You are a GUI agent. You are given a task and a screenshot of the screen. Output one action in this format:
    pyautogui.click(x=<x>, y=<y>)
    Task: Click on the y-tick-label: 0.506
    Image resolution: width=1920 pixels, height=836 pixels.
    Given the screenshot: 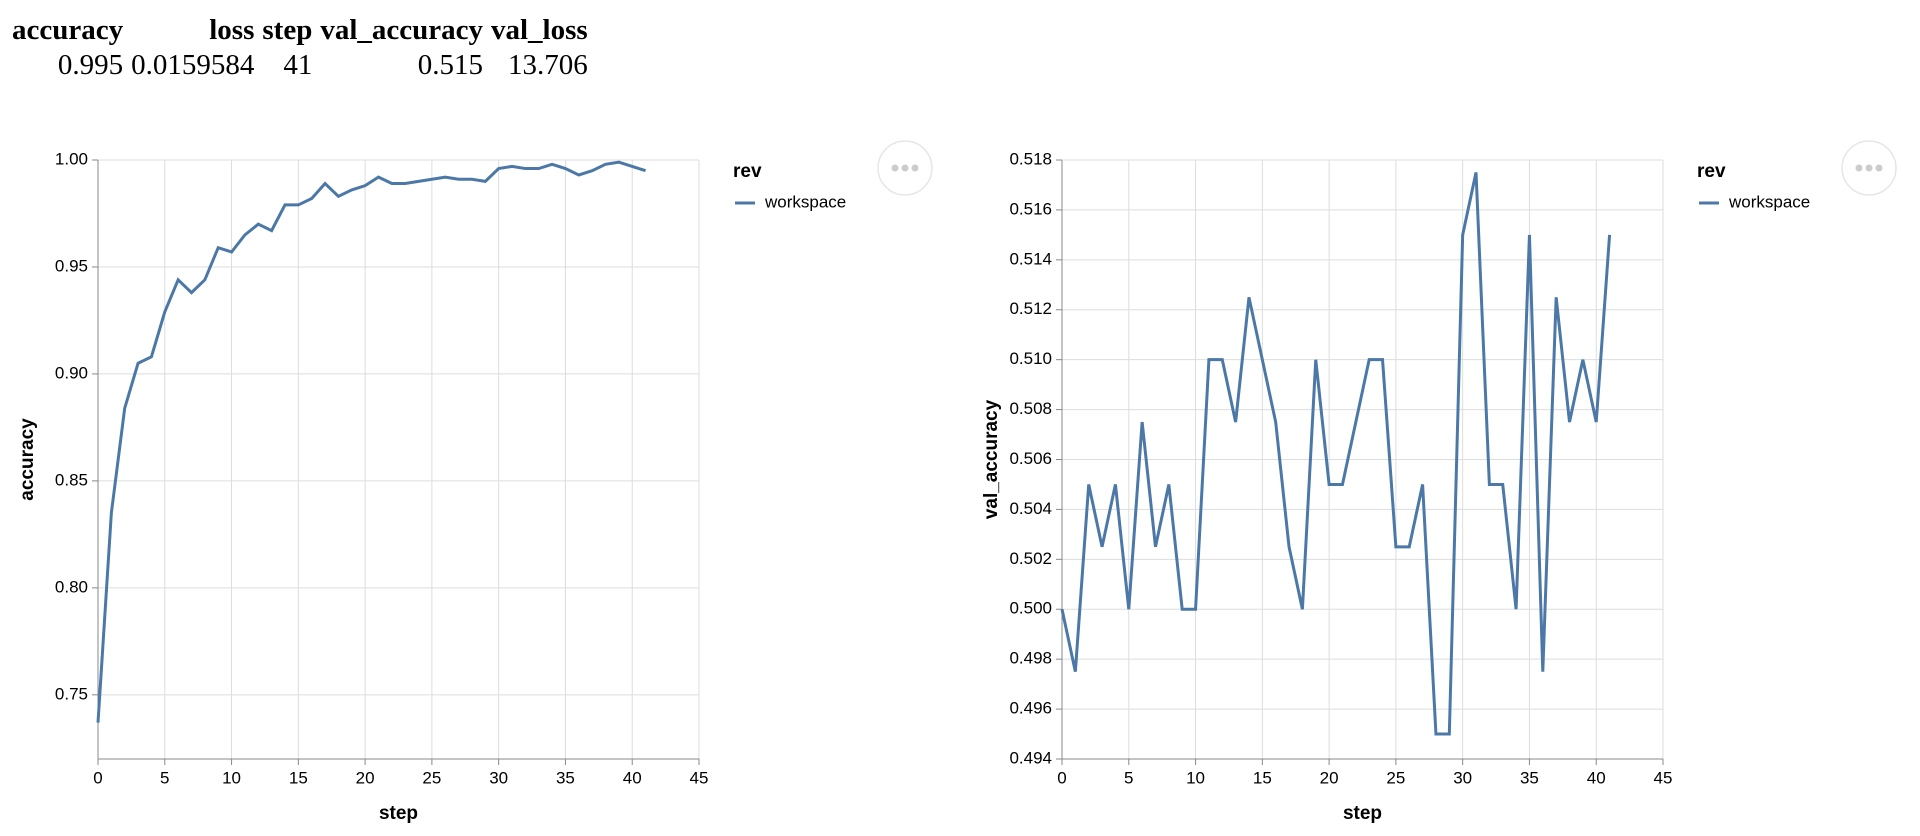 What is the action you would take?
    pyautogui.click(x=1030, y=458)
    